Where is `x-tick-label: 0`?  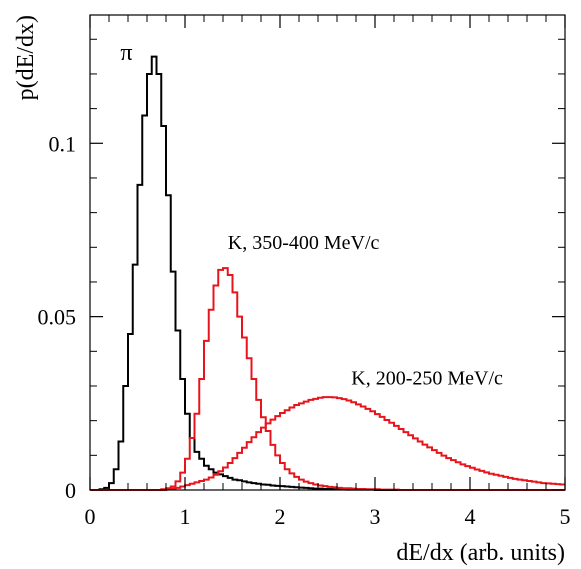
x-tick-label: 0 is located at coordinates (90, 516).